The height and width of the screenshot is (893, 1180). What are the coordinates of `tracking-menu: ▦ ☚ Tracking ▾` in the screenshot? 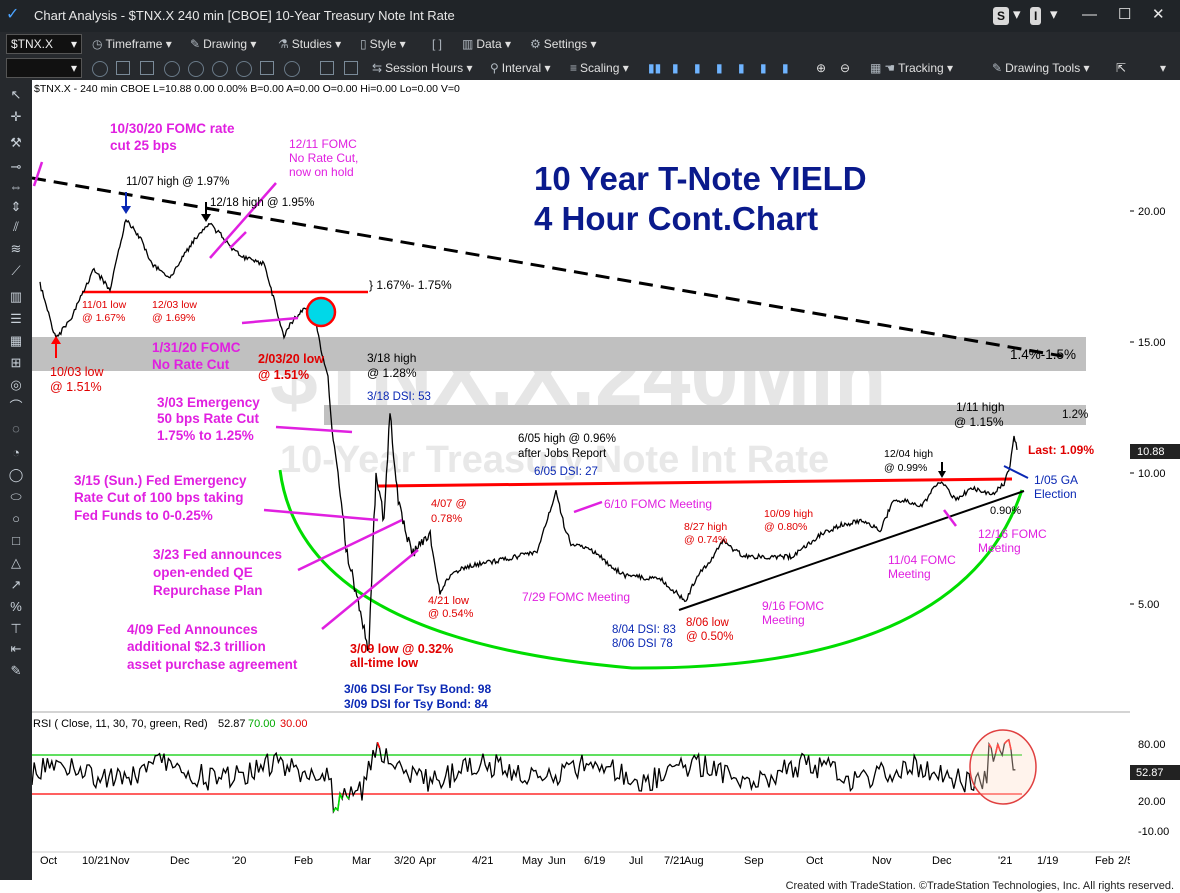 It's located at (912, 68).